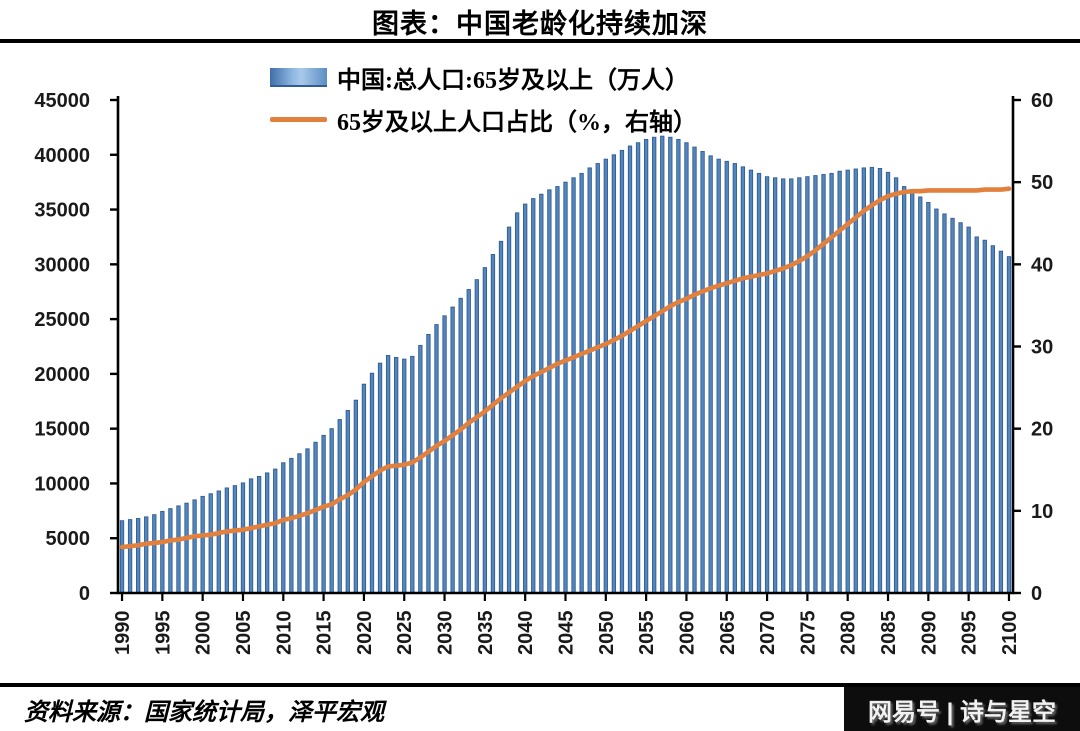 Image resolution: width=1080 pixels, height=731 pixels. What do you see at coordinates (970, 633) in the screenshot?
I see `x-axis-tick-label: 2095` at bounding box center [970, 633].